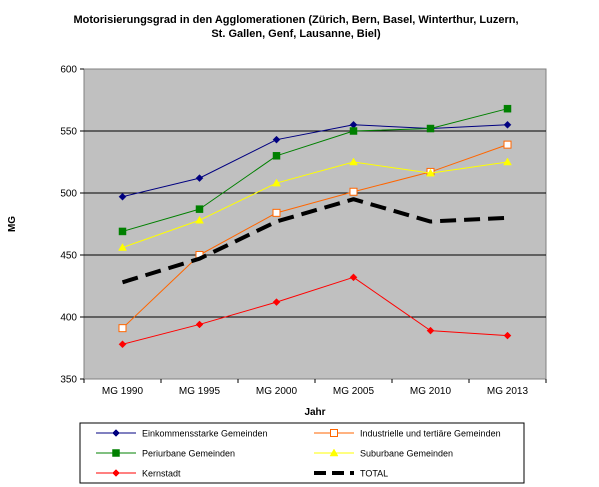 The width and height of the screenshot is (599, 487). Describe the element at coordinates (277, 391) in the screenshot. I see `x-tick-label: MG 2000` at that location.